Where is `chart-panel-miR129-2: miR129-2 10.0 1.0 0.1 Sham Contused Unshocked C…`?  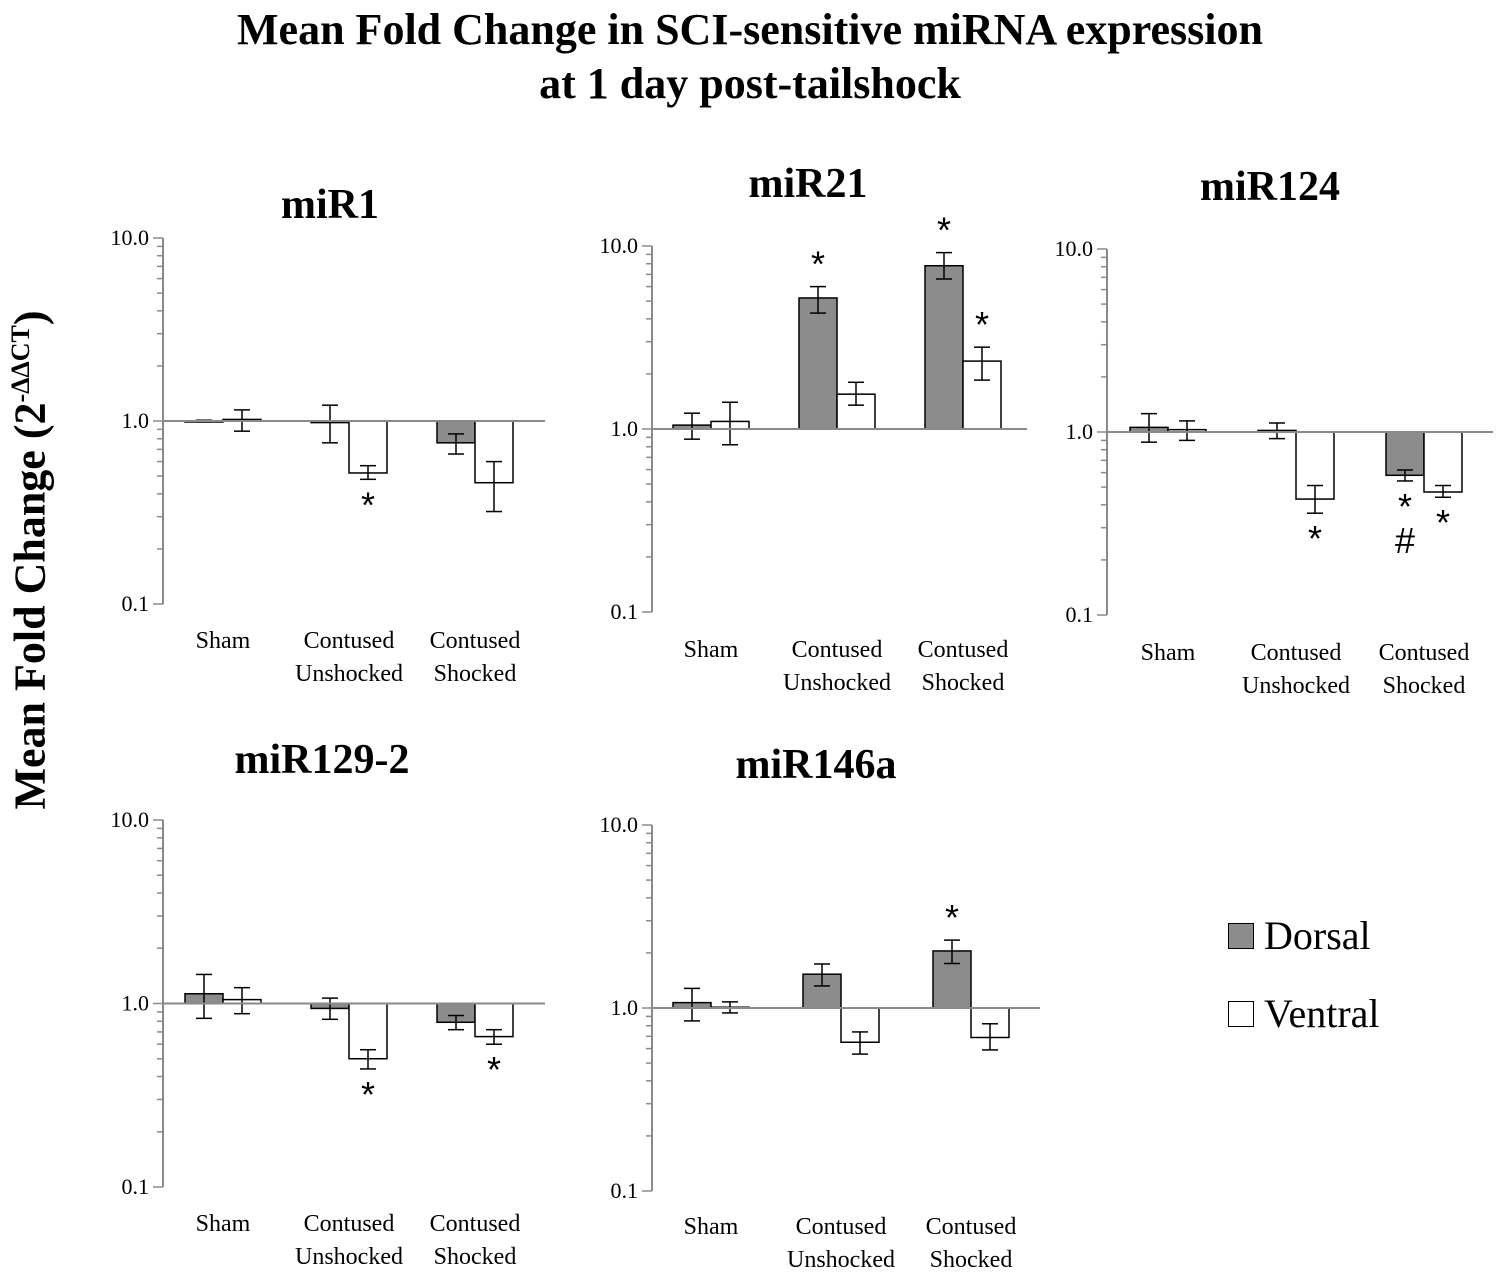
chart-panel-miR129-2: miR129-2 10.0 1.0 0.1 Sham Contused Unshocked C… is located at coordinates (328, 1003).